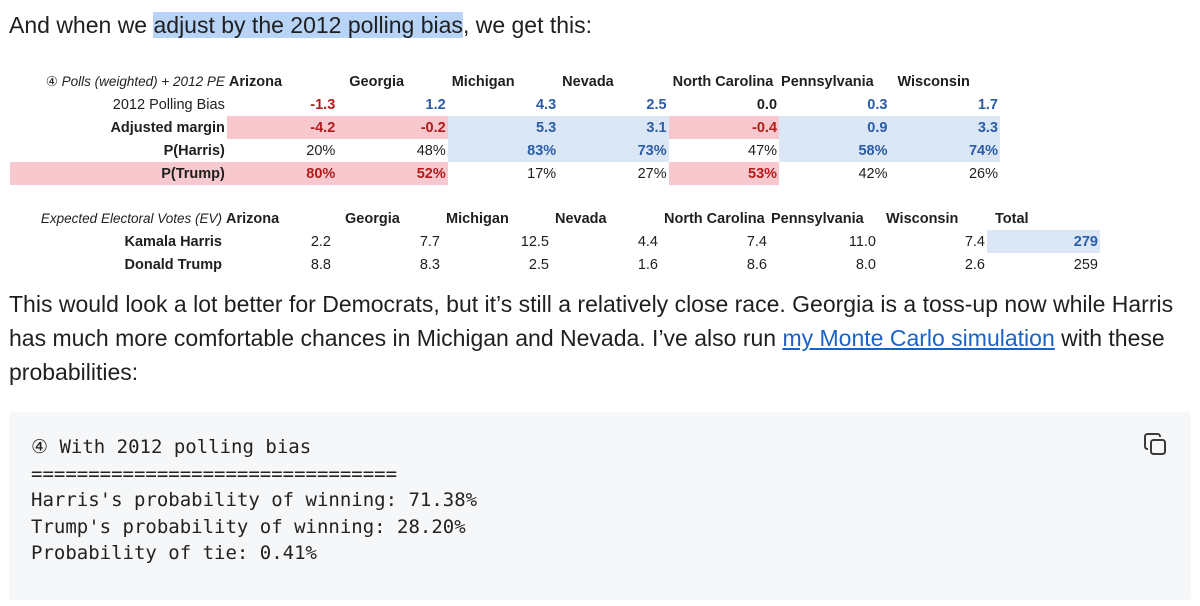  I want to click on paragraph-text-2: with these probabilities:, so click(587, 355).